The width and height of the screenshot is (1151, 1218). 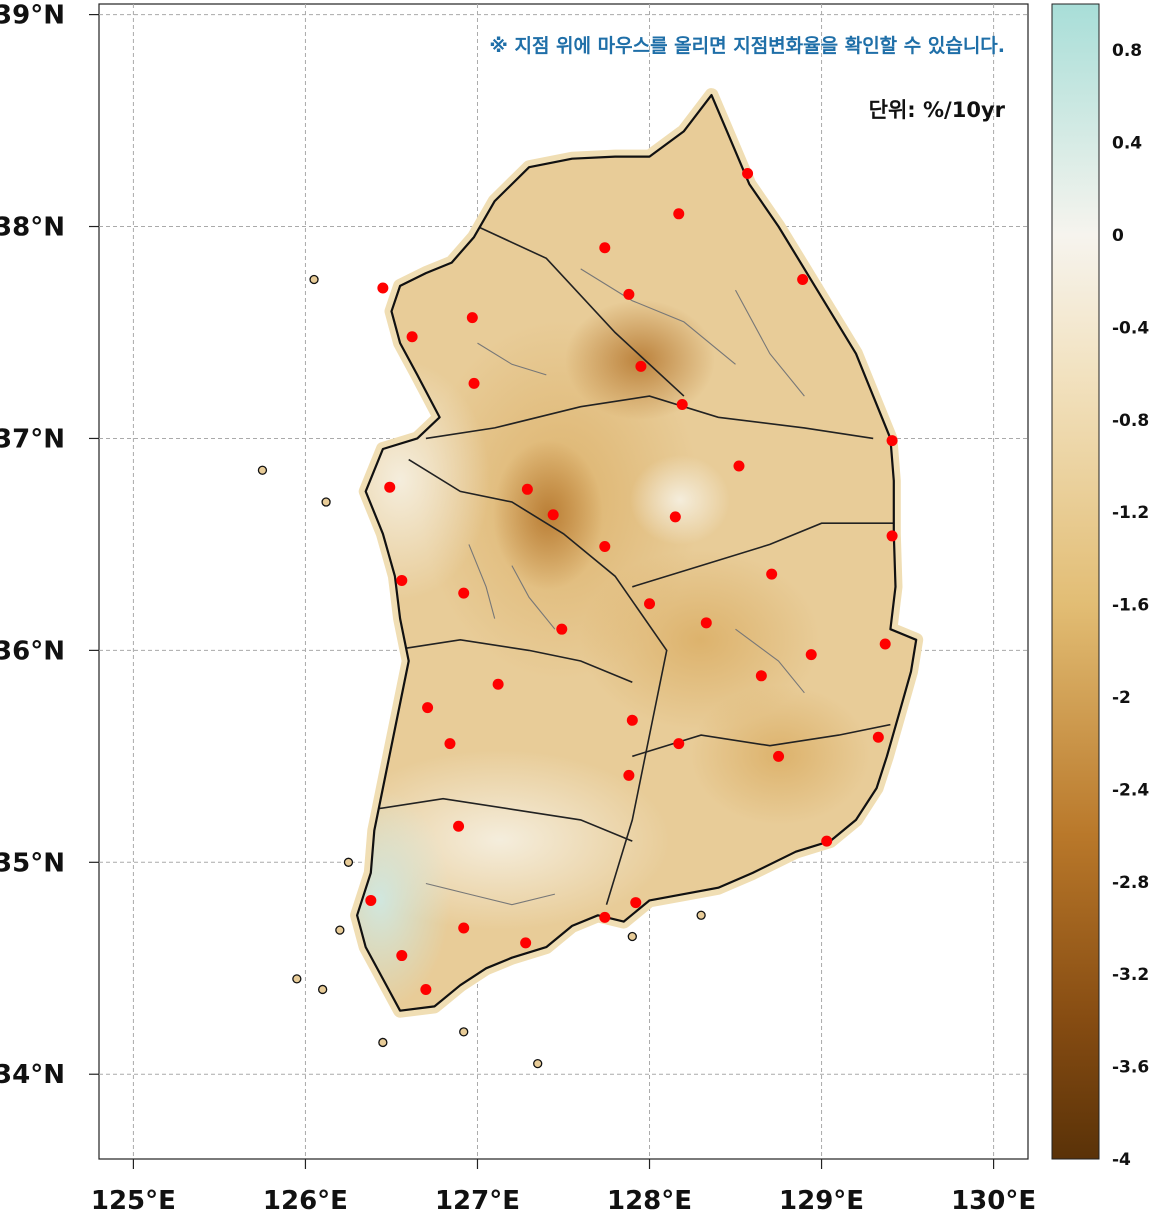 What do you see at coordinates (937, 110) in the screenshot?
I see `unit-label: 단위: %/10yr` at bounding box center [937, 110].